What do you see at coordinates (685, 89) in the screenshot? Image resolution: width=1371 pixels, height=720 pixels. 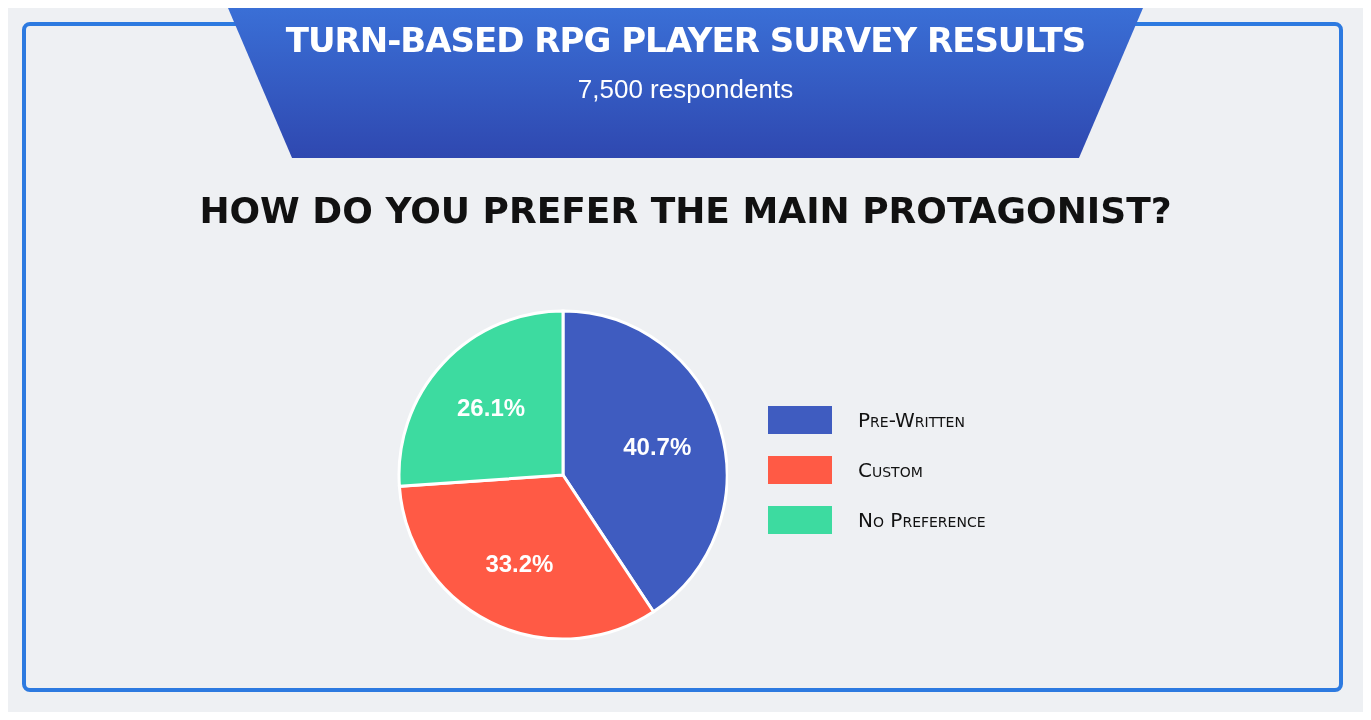 I see `text: 7,500 respondents` at bounding box center [685, 89].